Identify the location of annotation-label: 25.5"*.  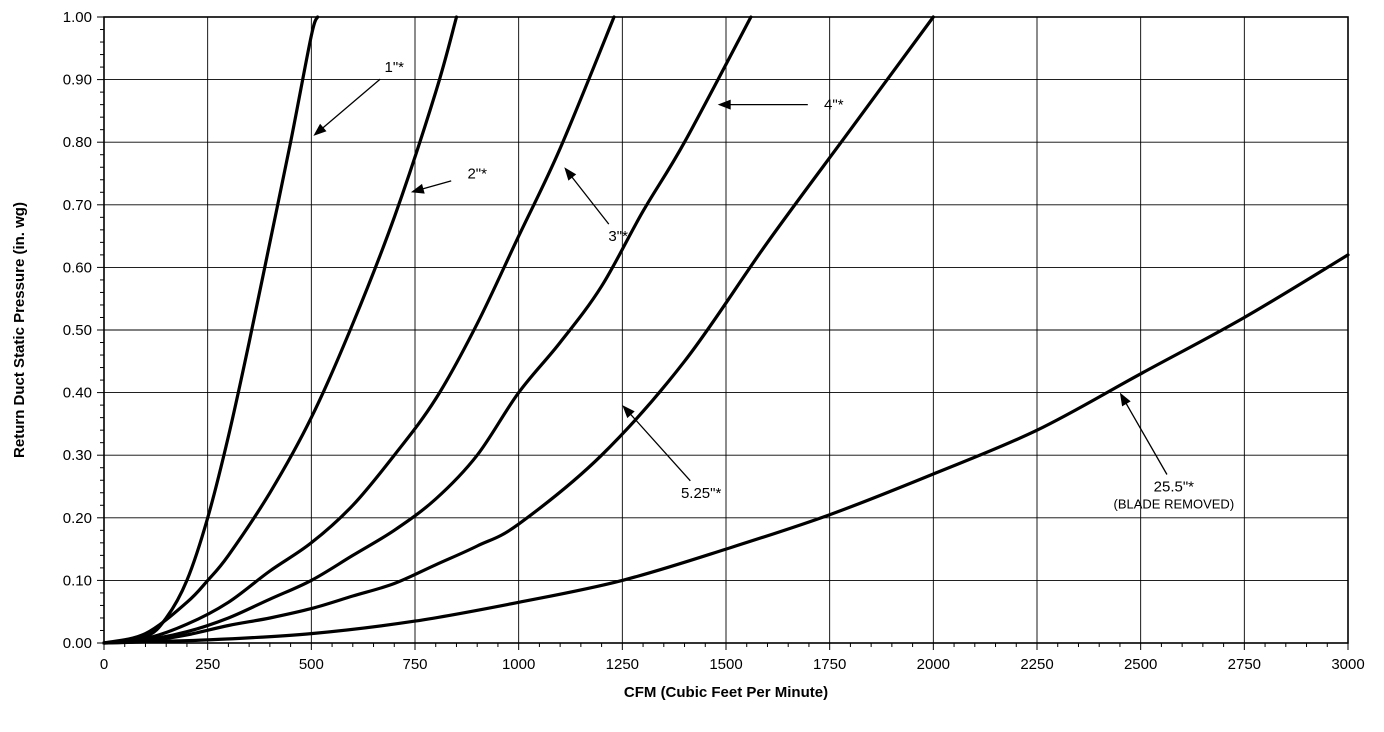
(1174, 487).